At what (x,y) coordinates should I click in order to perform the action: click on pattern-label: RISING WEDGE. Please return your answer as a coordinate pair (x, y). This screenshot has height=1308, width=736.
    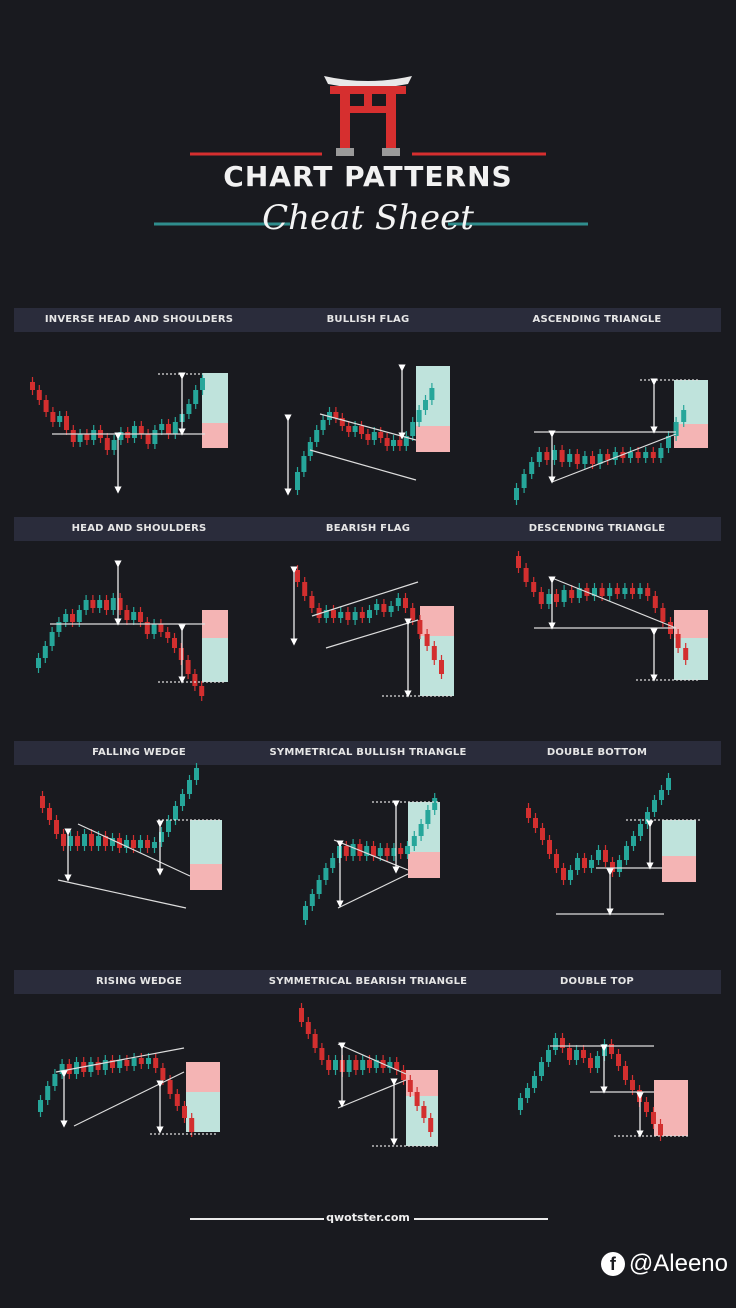
    Looking at the image, I should click on (138, 981).